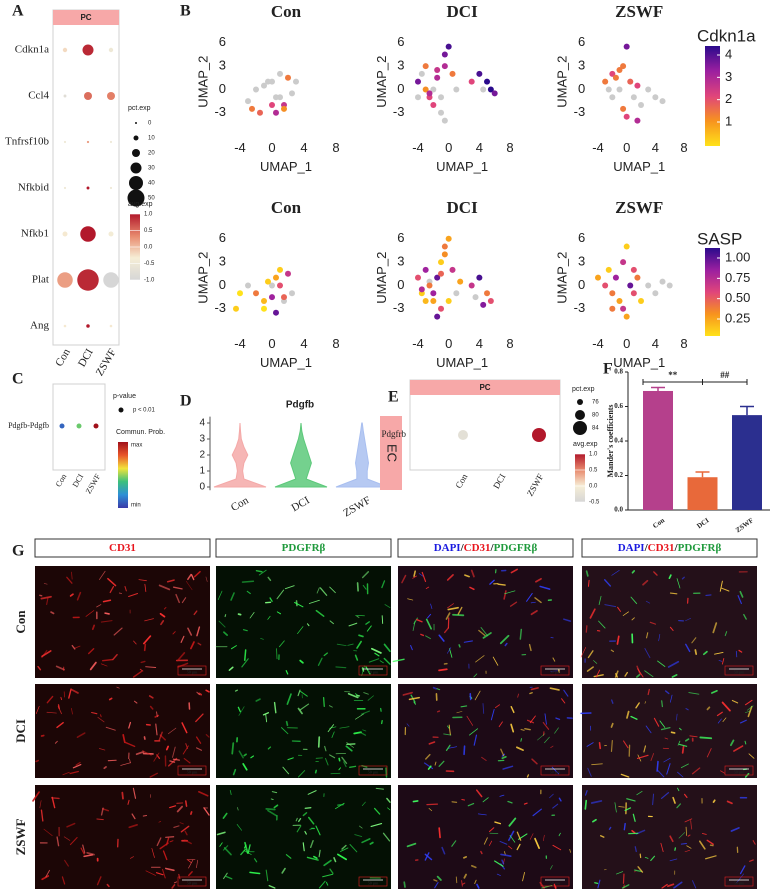 The width and height of the screenshot is (778, 896). What do you see at coordinates (192, 771) in the screenshot?
I see `scale-bar-label: 50 μm` at bounding box center [192, 771].